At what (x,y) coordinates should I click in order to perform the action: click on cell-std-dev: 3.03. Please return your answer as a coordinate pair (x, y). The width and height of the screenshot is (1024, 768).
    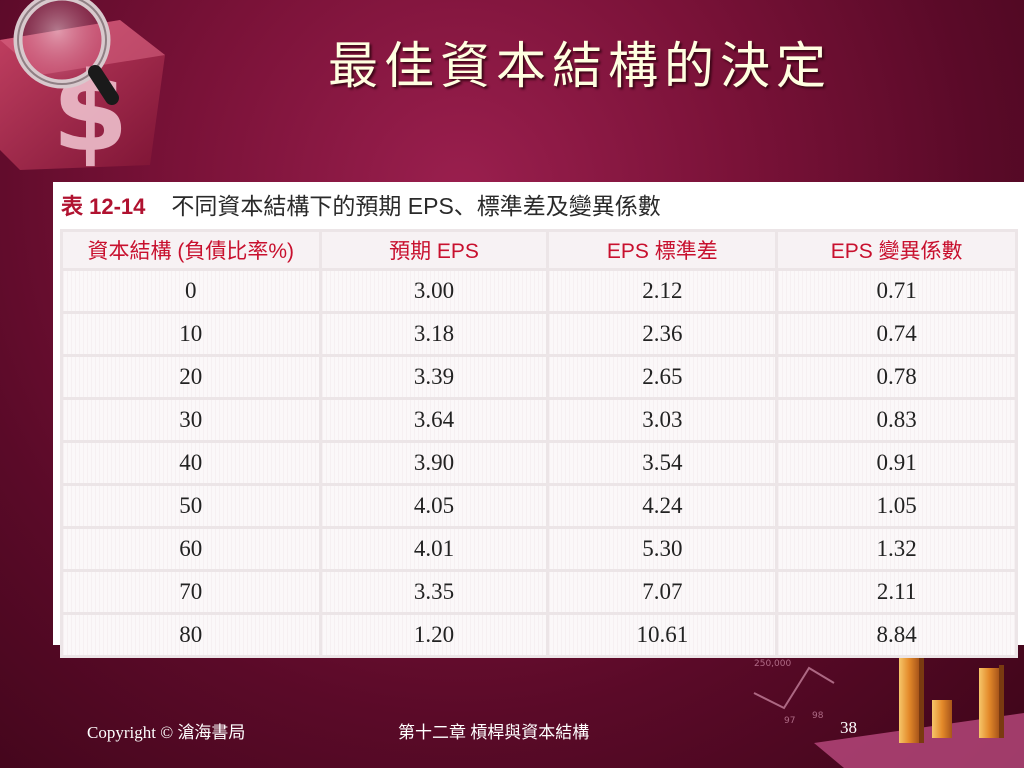
    Looking at the image, I should click on (662, 420).